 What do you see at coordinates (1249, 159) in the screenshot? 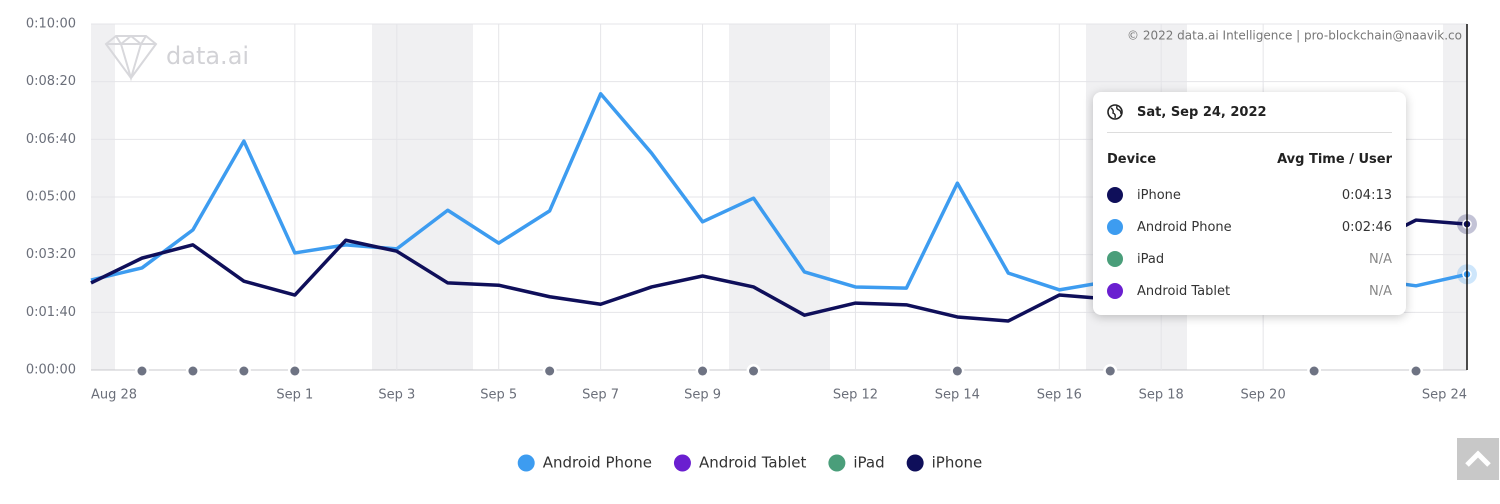
I see `tooltip-columns: Device Avg Time / User` at bounding box center [1249, 159].